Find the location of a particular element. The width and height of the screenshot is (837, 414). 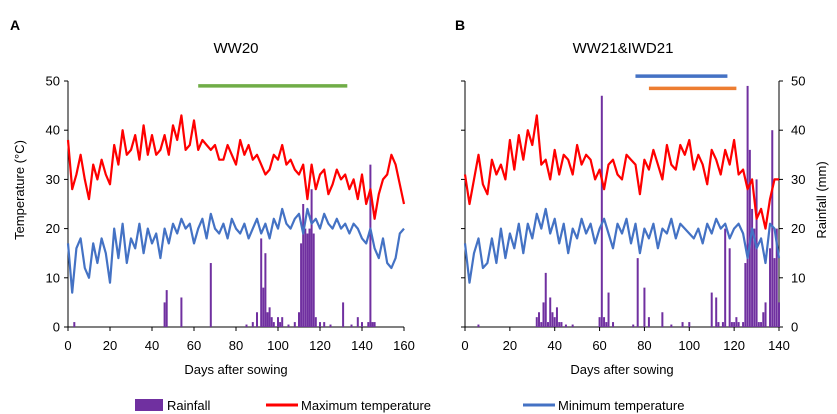

y-tick-label: 0 is located at coordinates (56, 327).